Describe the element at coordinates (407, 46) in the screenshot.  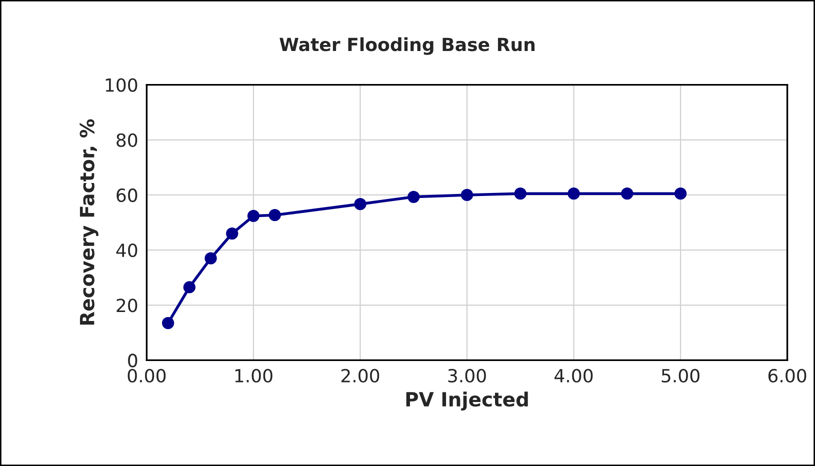
I see `chart-title: Water Flooding Base Run` at that location.